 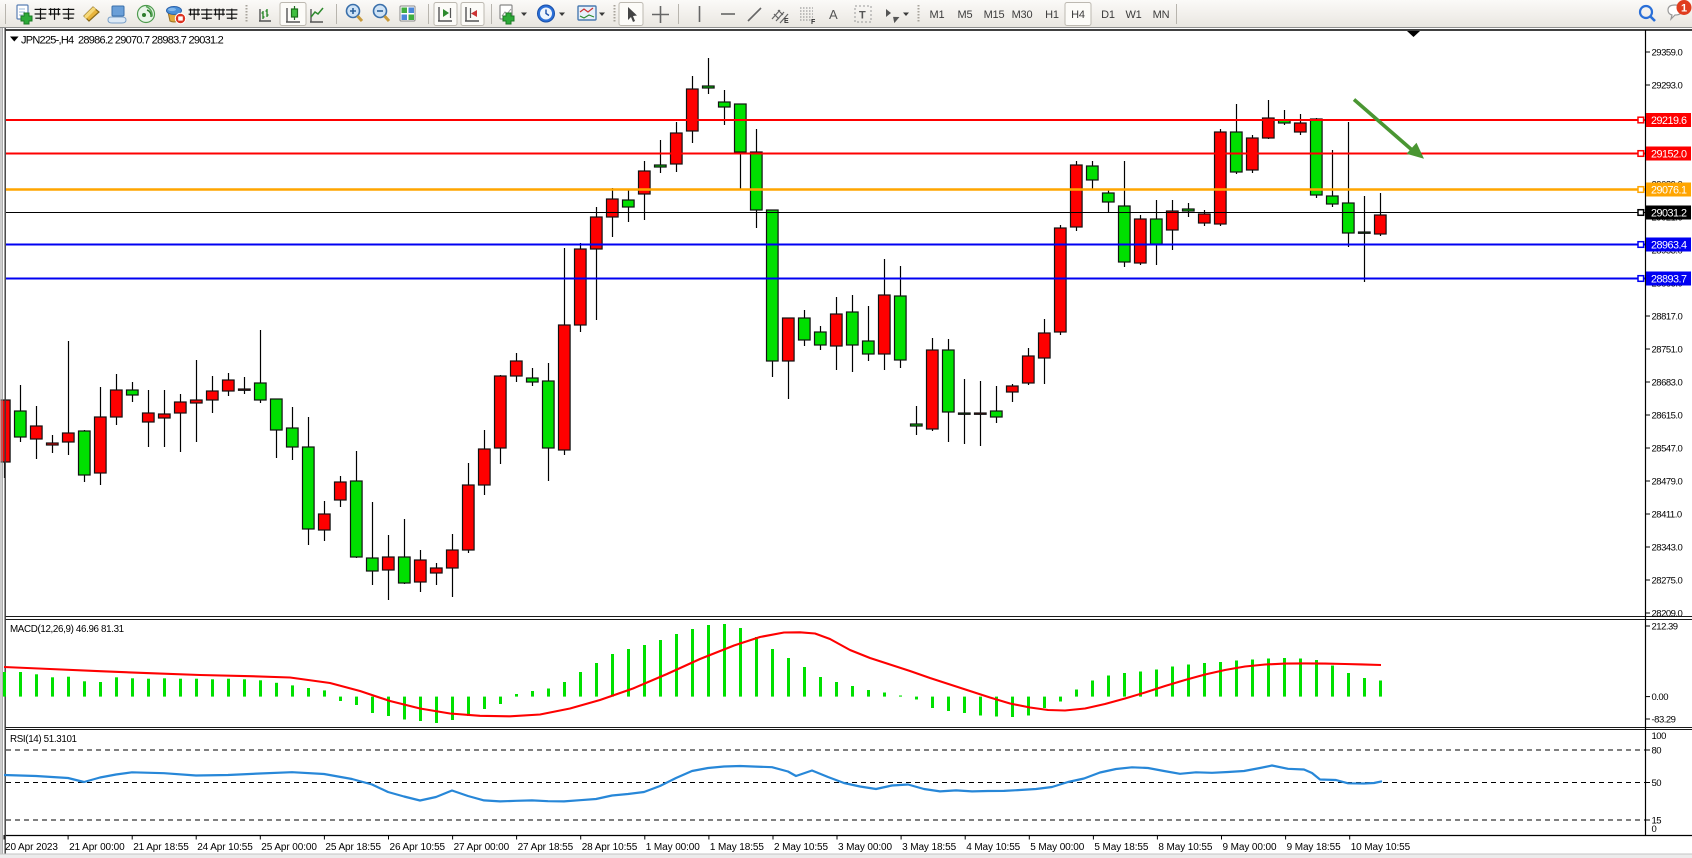 What do you see at coordinates (1667, 317) in the screenshot?
I see `svg-text: 28817.0` at bounding box center [1667, 317].